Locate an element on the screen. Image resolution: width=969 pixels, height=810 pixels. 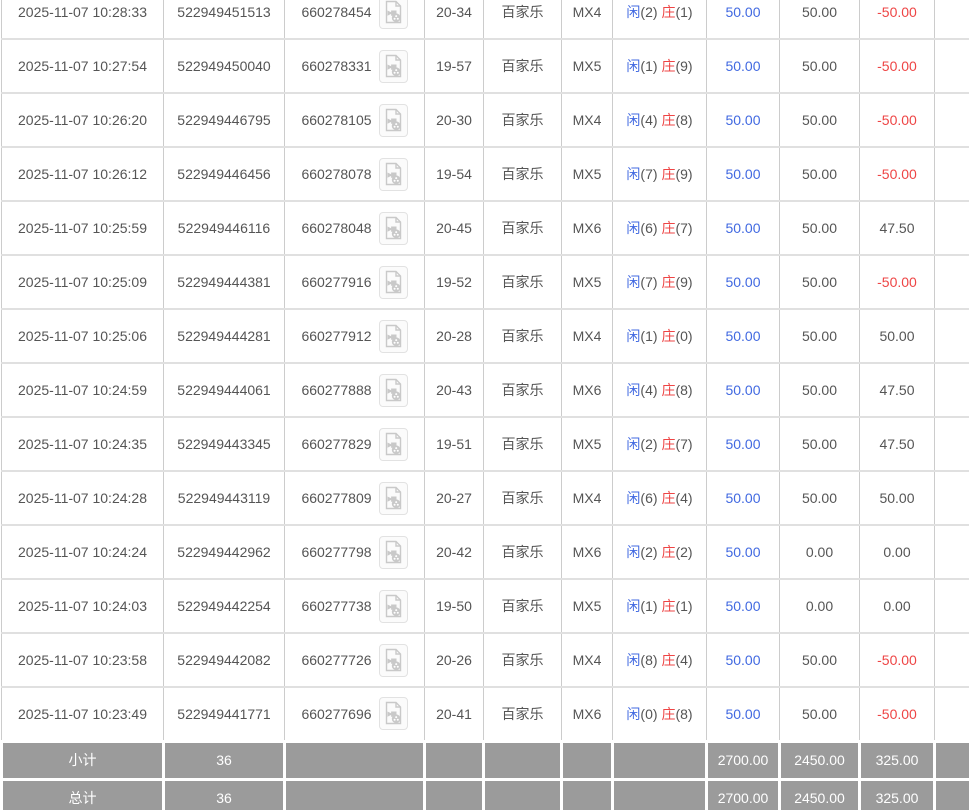
banker-result-count: (7) is located at coordinates (684, 444).